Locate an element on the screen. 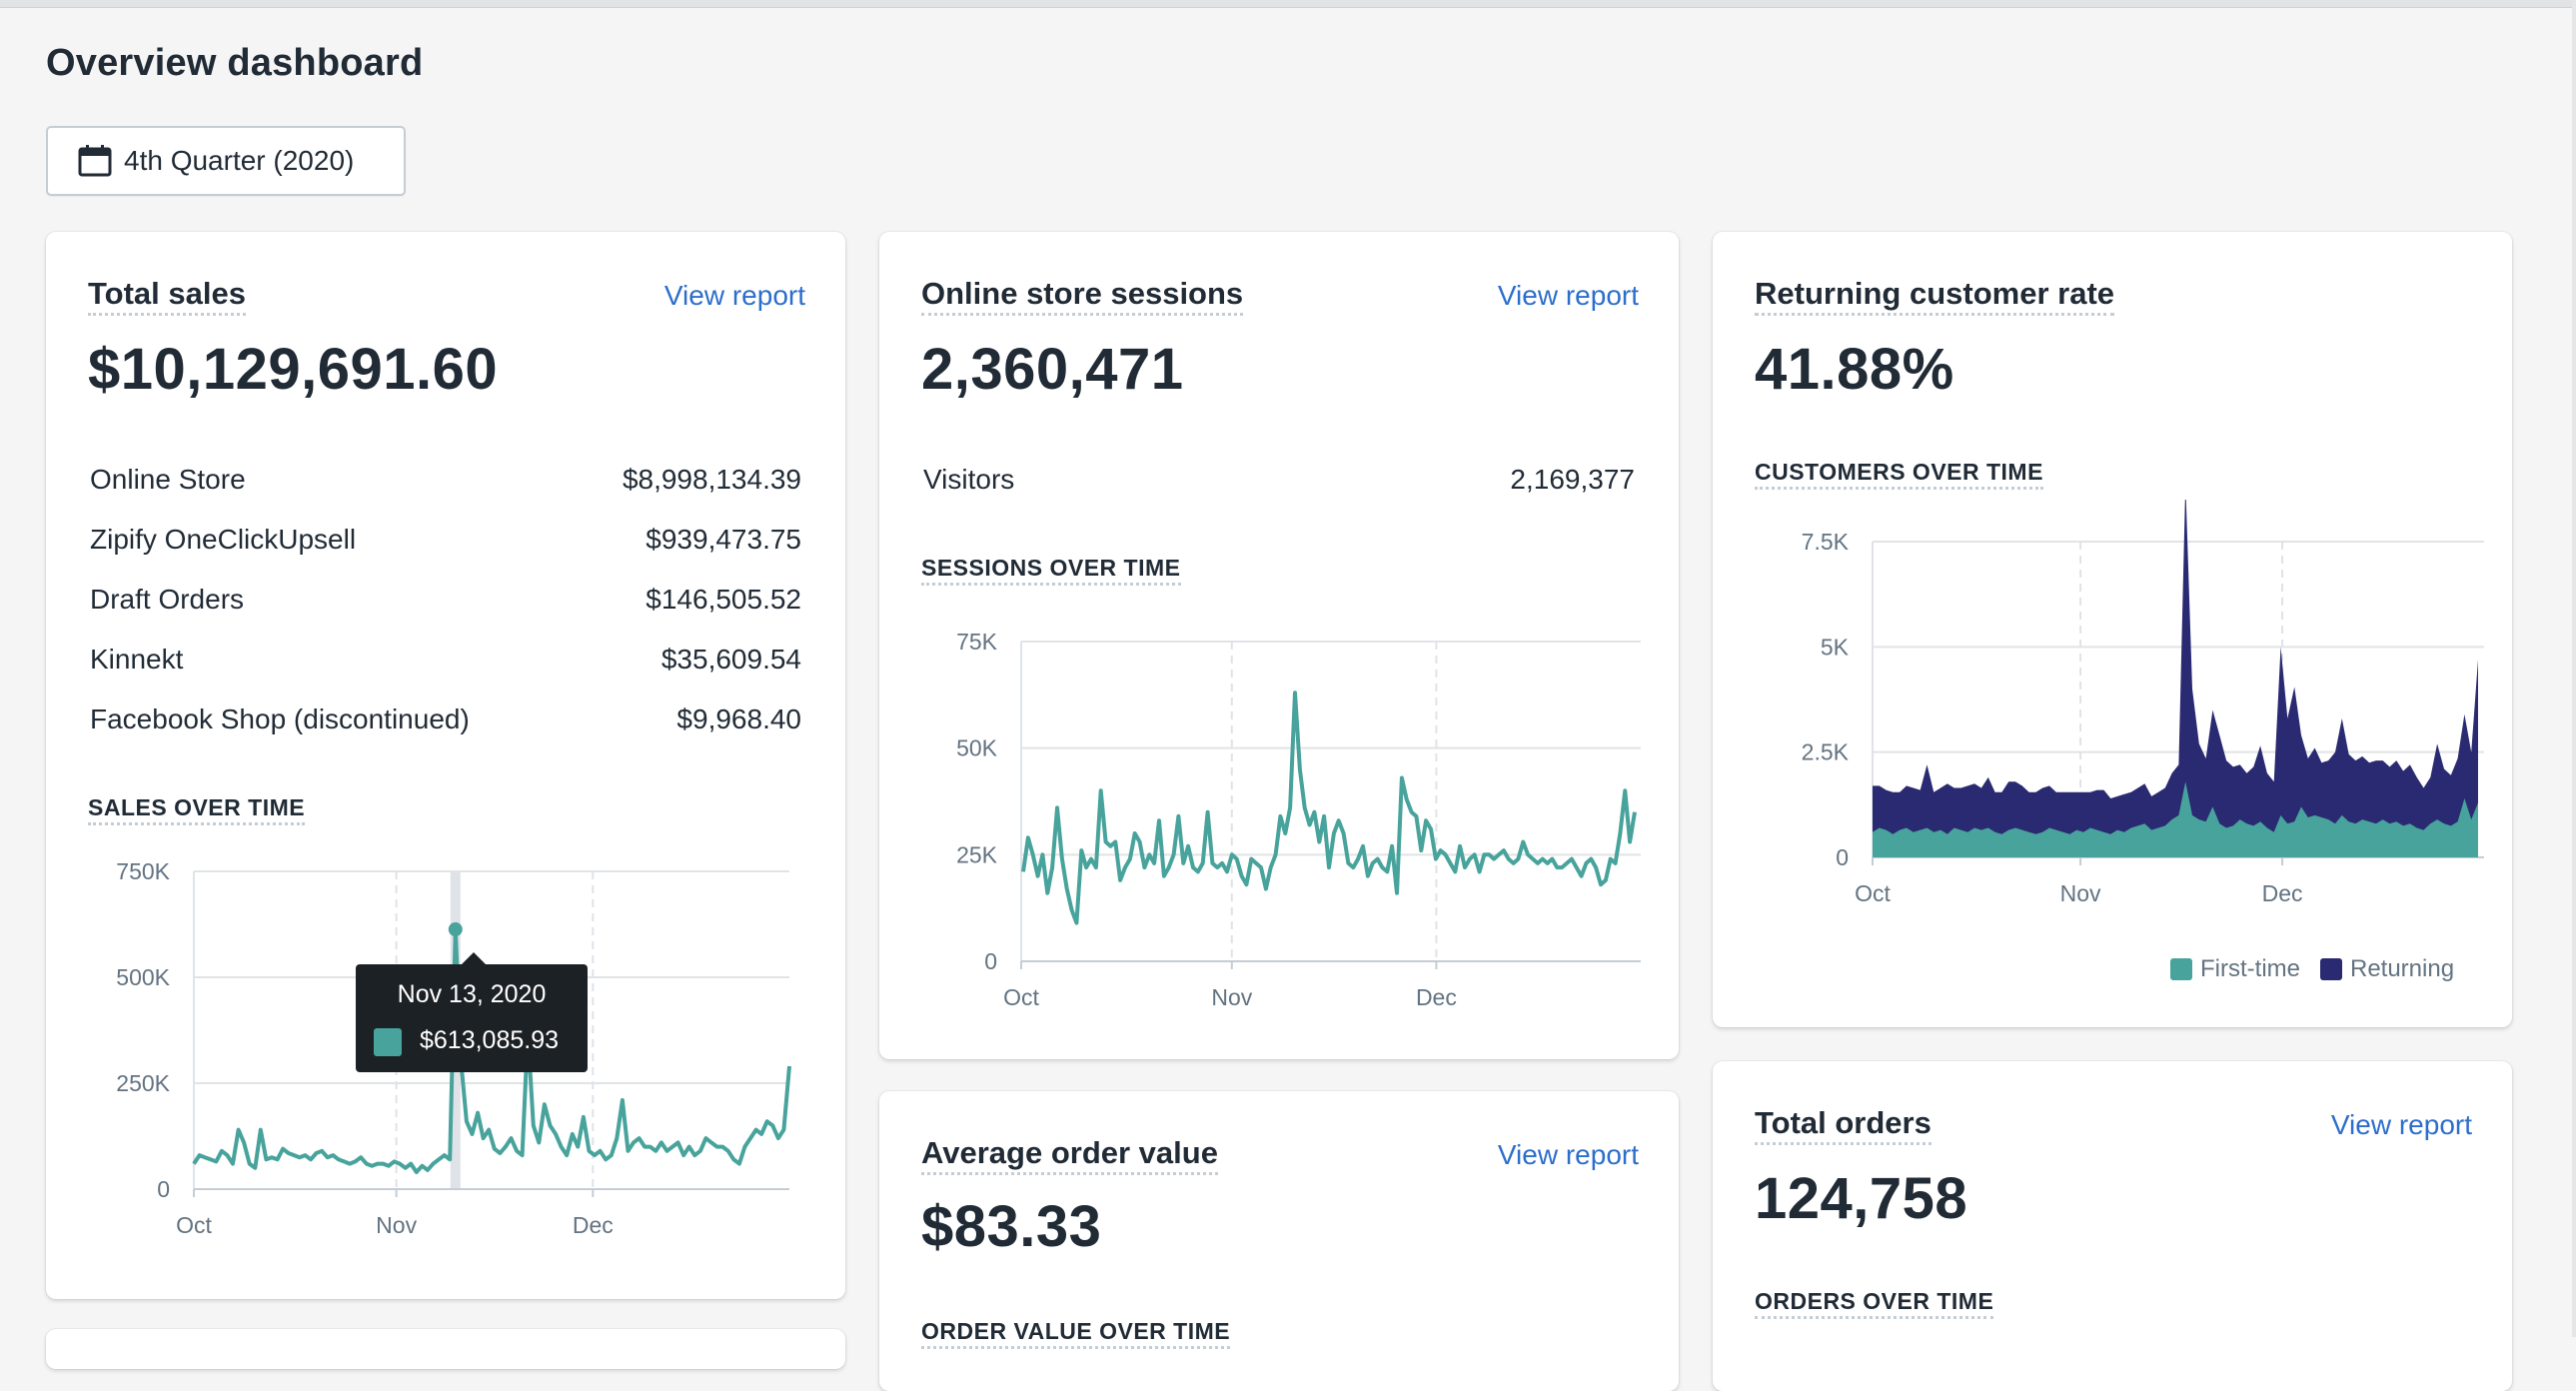 The width and height of the screenshot is (2576, 1391). sales-breakdown-row: Facebook Shop (discontinued) $9,968.40 is located at coordinates (445, 723).